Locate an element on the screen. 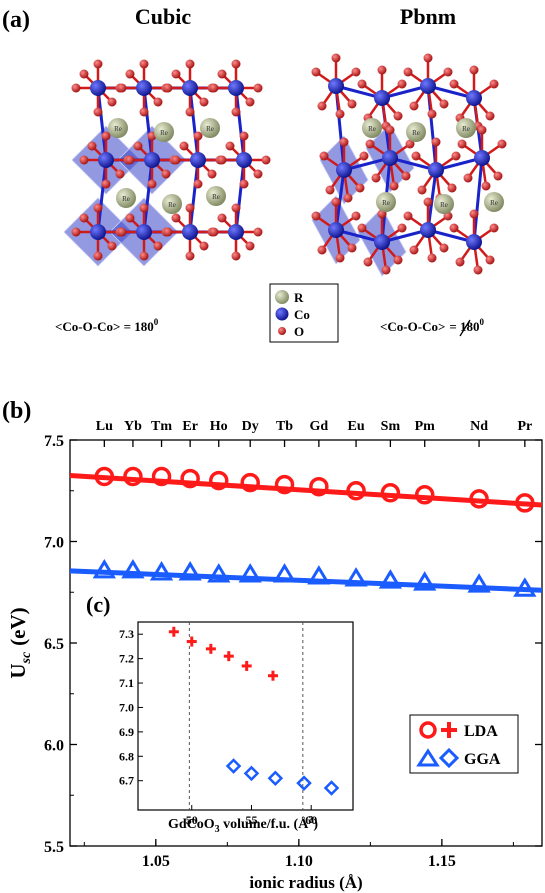  element-label-nd: Nd is located at coordinates (479, 426).